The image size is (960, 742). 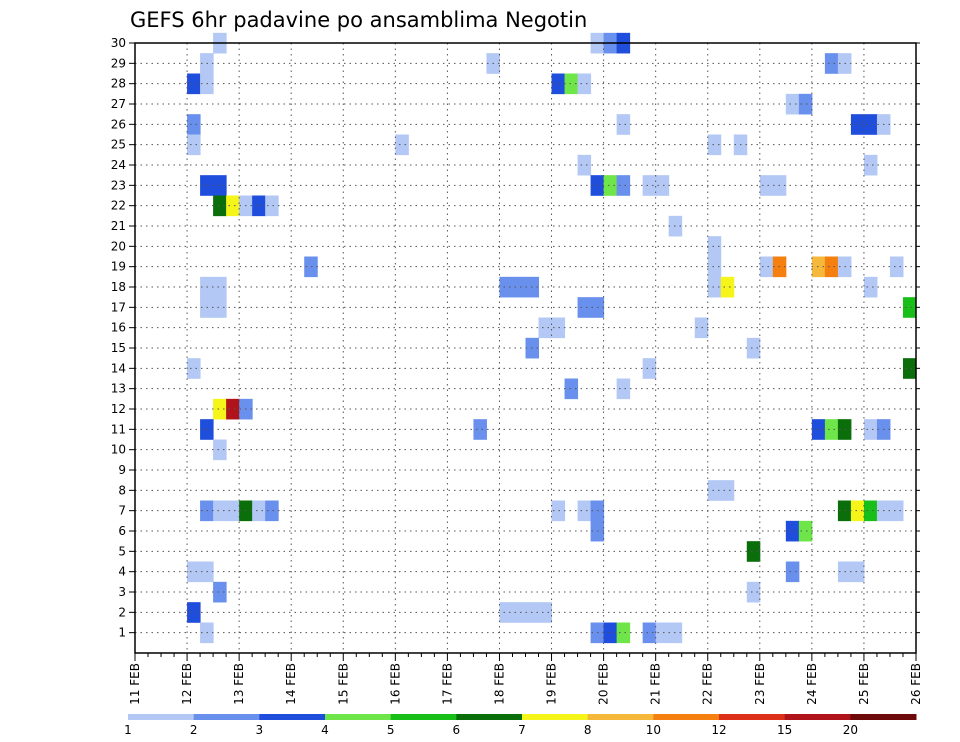 What do you see at coordinates (194, 730) in the screenshot?
I see `colorbar-label: 2` at bounding box center [194, 730].